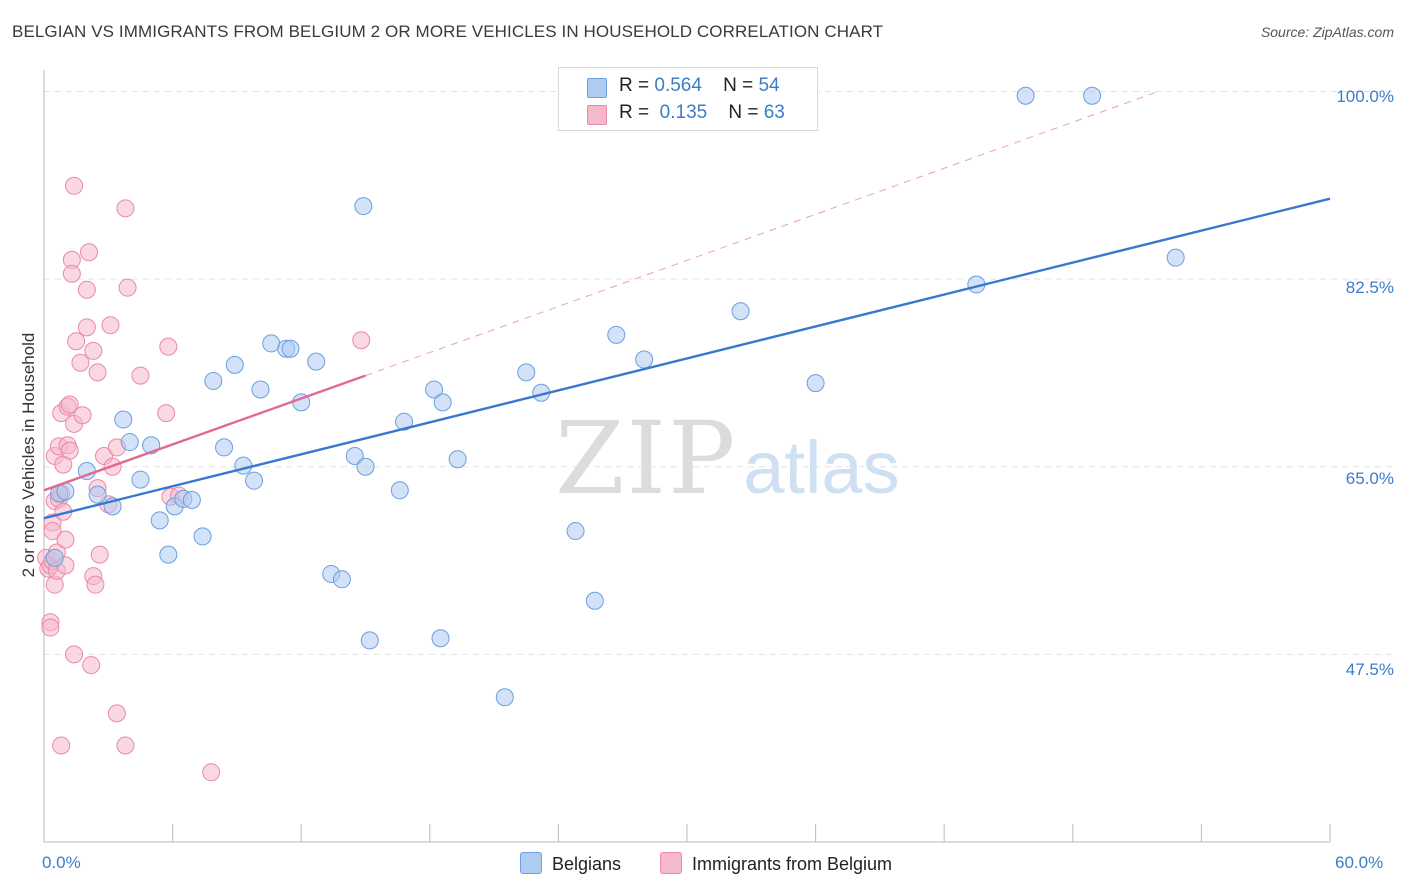 The image size is (1406, 892). What do you see at coordinates (646, 458) in the screenshot?
I see `watermark-main: ZIP` at bounding box center [646, 458].